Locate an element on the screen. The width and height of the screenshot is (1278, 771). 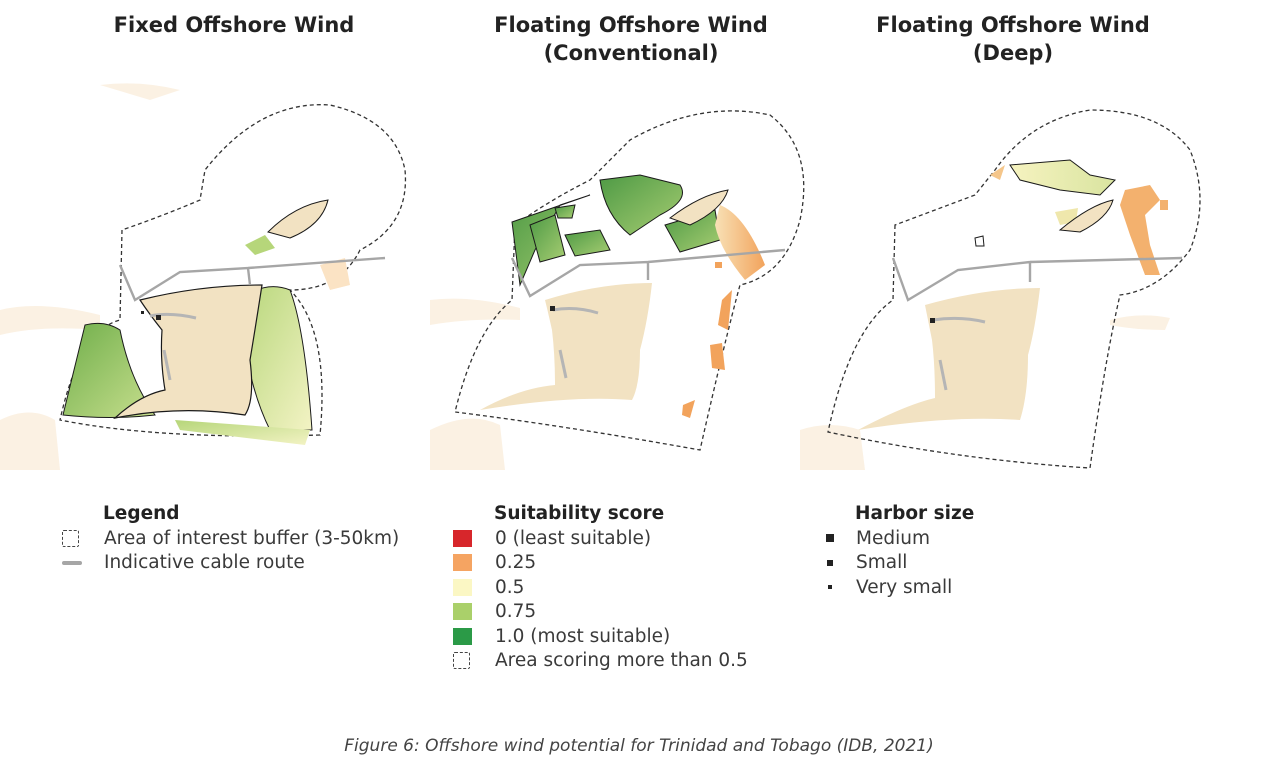
suitability-label-1: 1.0 (most suitable) is located at coordinates (583, 636).